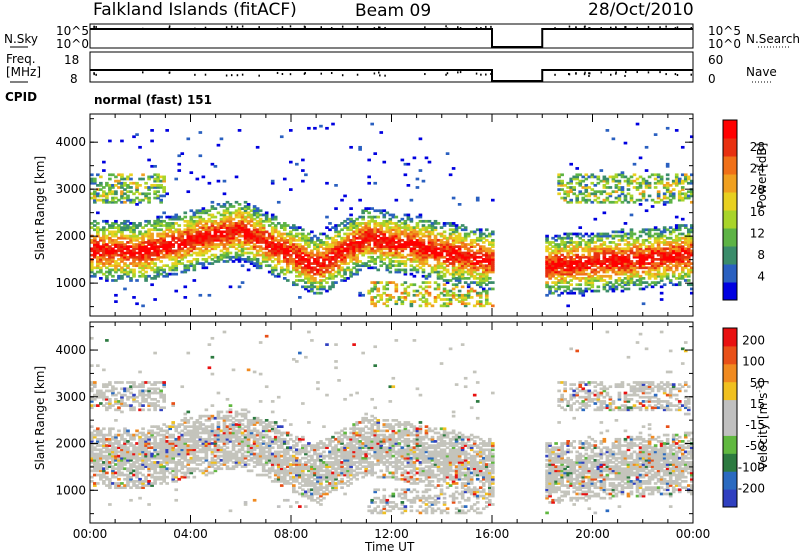 The image size is (800, 554). Describe the element at coordinates (379, 72) in the screenshot. I see `nave-point` at that location.